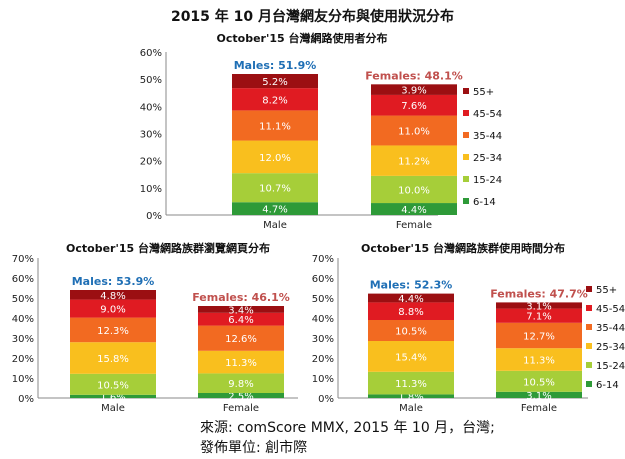  I want to click on segment-value-label: 10.7%, so click(275, 189).